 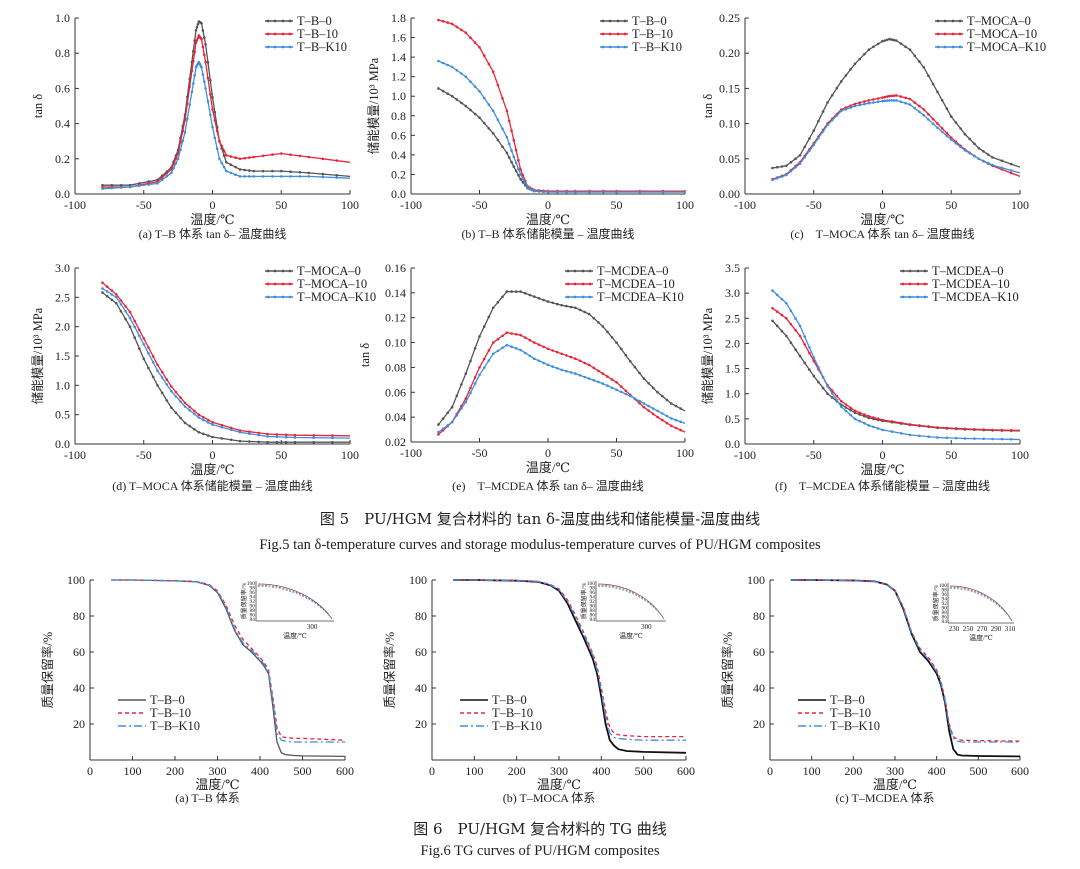 What do you see at coordinates (896, 376) in the screenshot?
I see `series-line-T–MCDEA–0` at bounding box center [896, 376].